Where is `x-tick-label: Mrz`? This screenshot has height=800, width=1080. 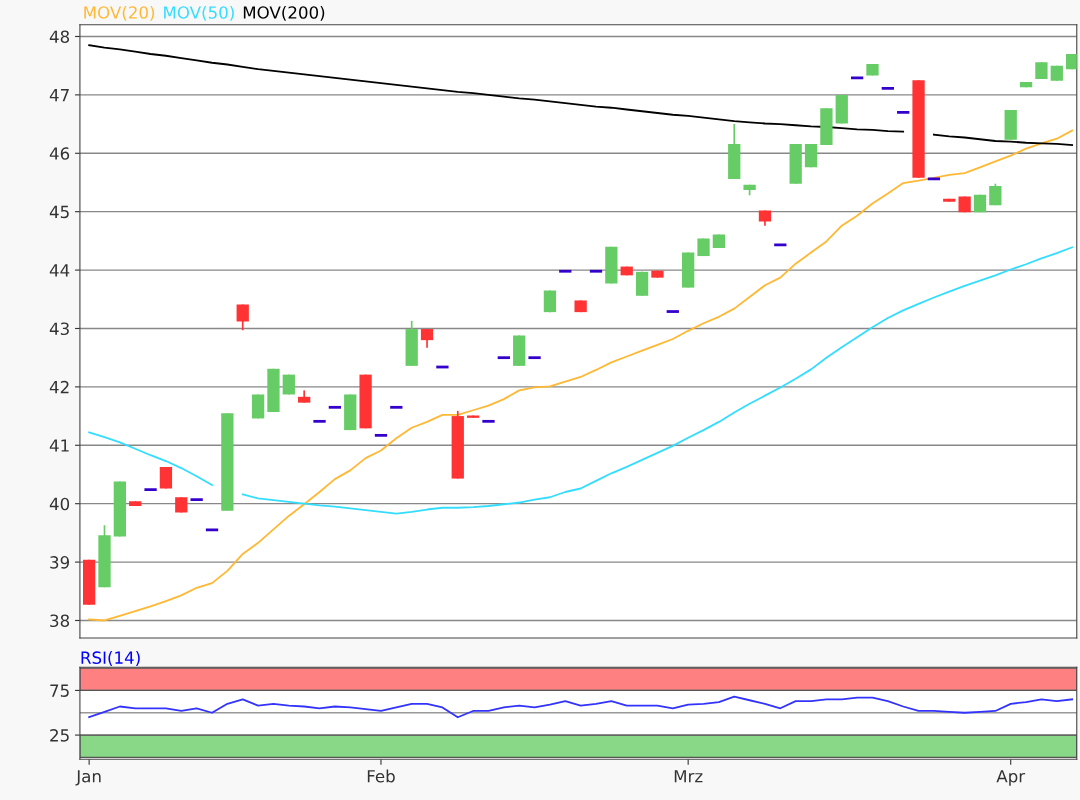 x-tick-label: Mrz is located at coordinates (688, 776).